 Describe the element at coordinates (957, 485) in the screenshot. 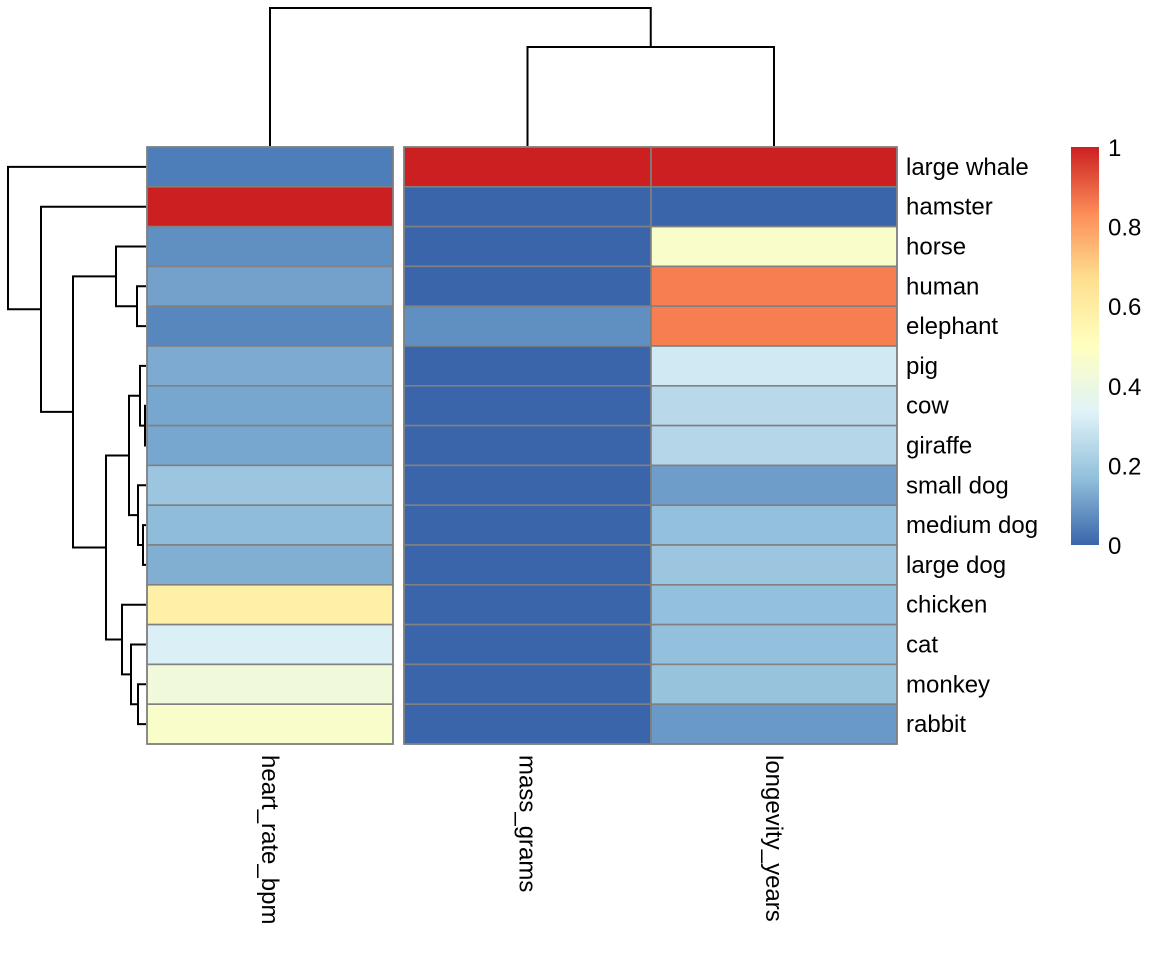

I see `row-label: small dog` at that location.